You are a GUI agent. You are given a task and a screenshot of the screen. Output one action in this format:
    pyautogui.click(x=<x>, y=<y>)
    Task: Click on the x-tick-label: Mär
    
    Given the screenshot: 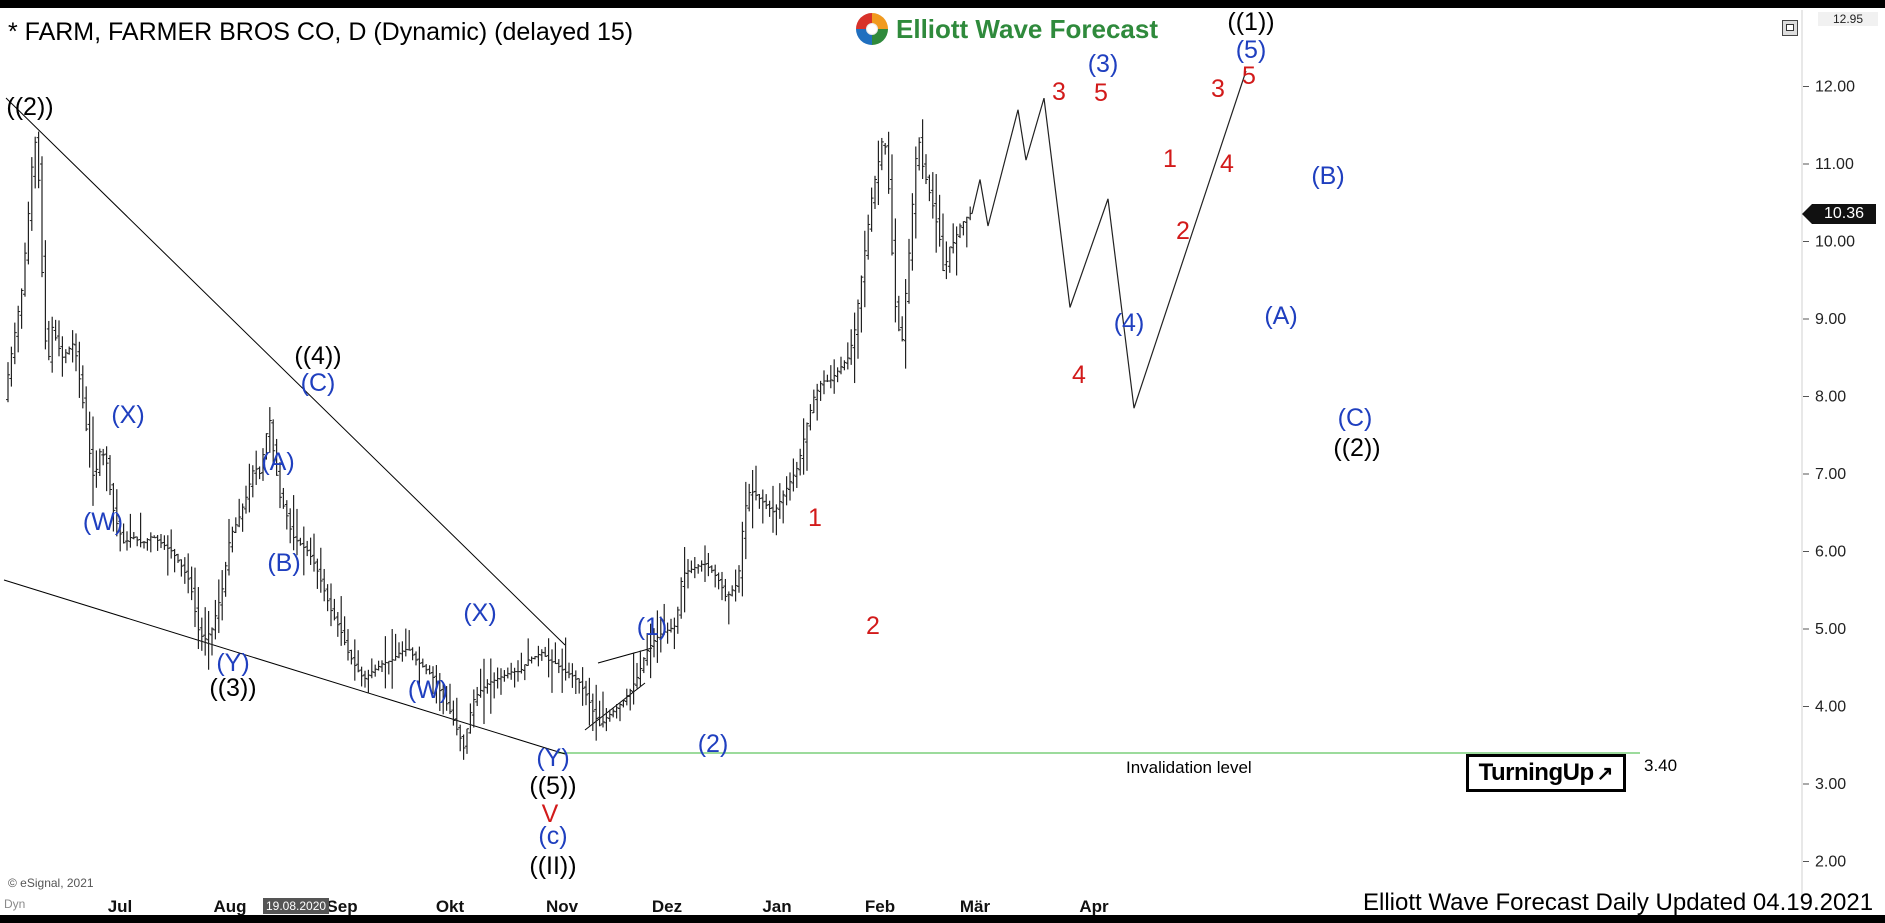 What is the action you would take?
    pyautogui.click(x=975, y=906)
    